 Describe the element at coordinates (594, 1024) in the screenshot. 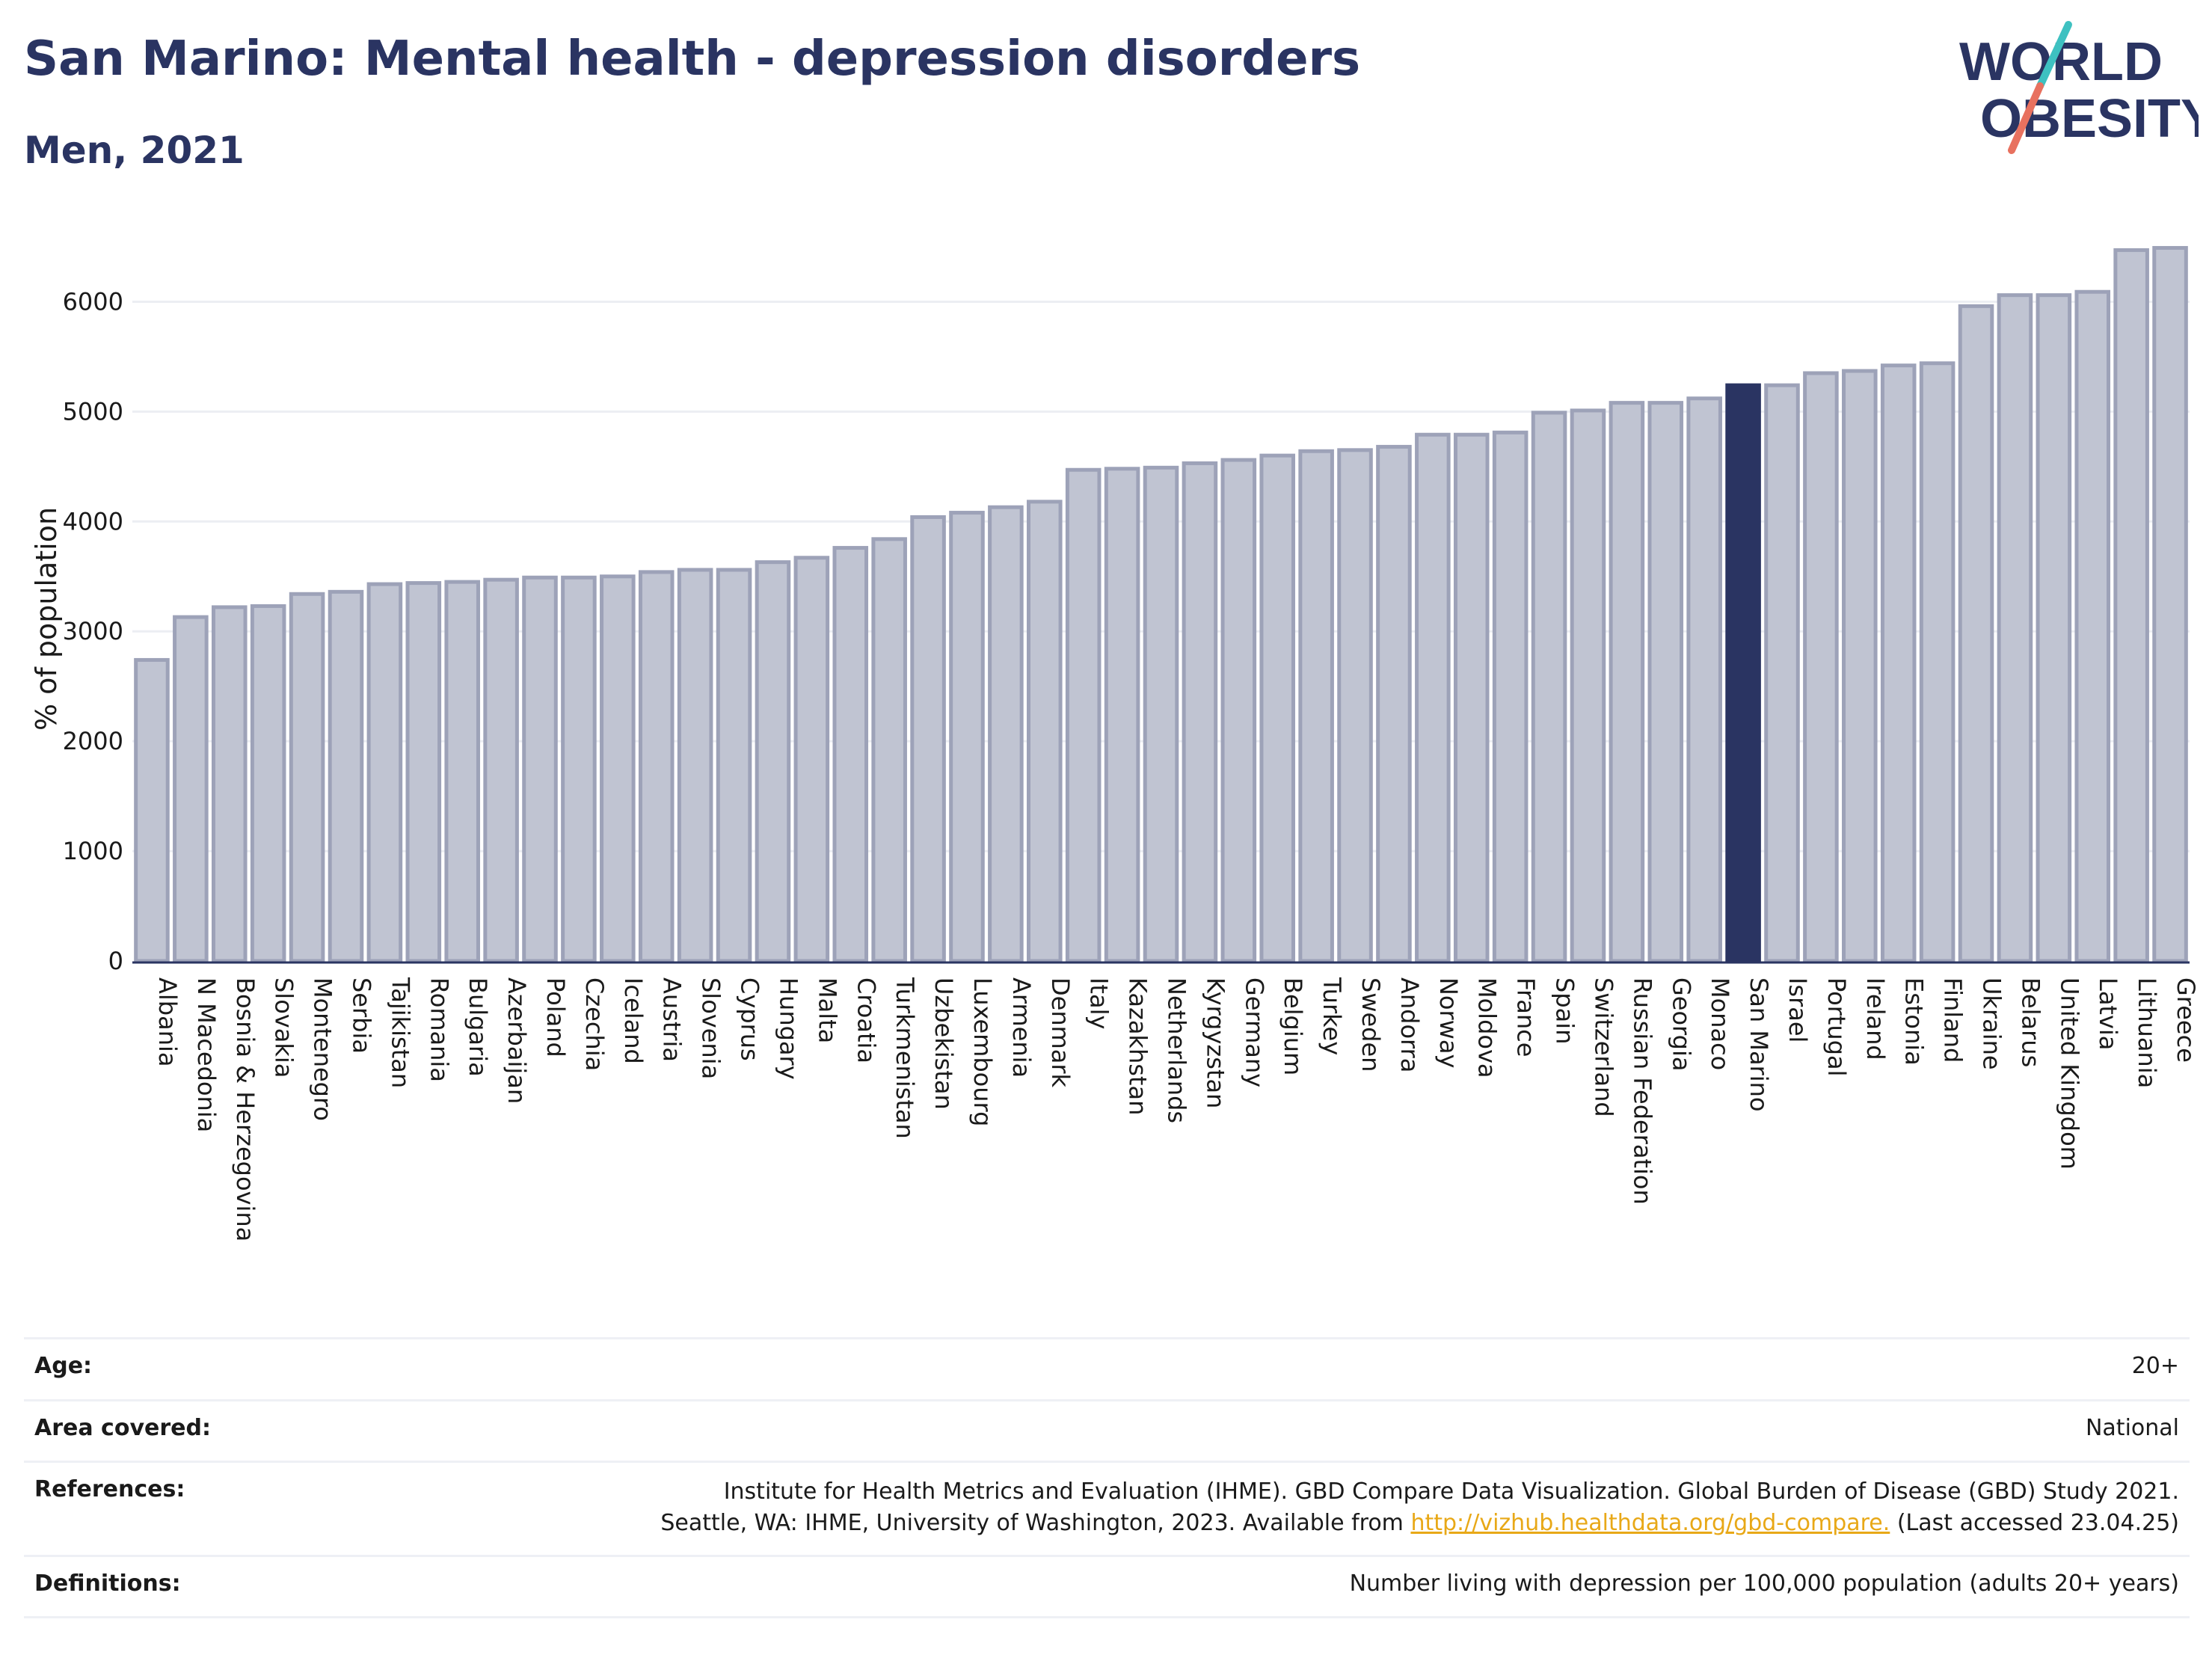

I see `x-tick-label: Czechia` at that location.